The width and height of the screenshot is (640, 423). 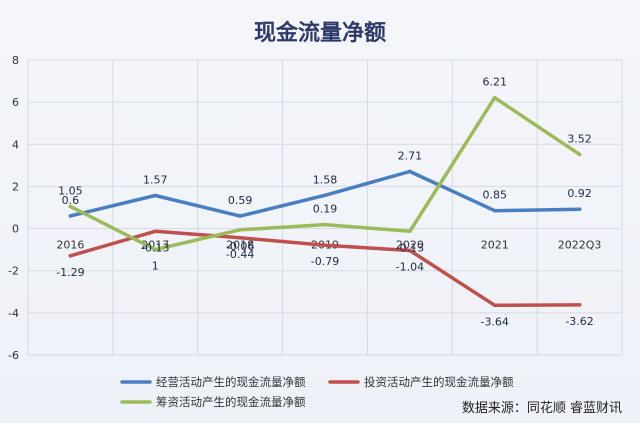 I want to click on y-tick-label: 4, so click(x=15, y=144).